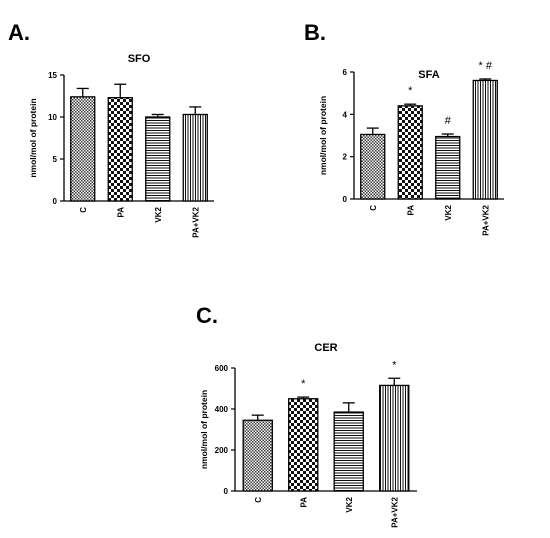 Image resolution: width=550 pixels, height=538 pixels. What do you see at coordinates (55, 159) in the screenshot?
I see `y-tick-label: 5` at bounding box center [55, 159].